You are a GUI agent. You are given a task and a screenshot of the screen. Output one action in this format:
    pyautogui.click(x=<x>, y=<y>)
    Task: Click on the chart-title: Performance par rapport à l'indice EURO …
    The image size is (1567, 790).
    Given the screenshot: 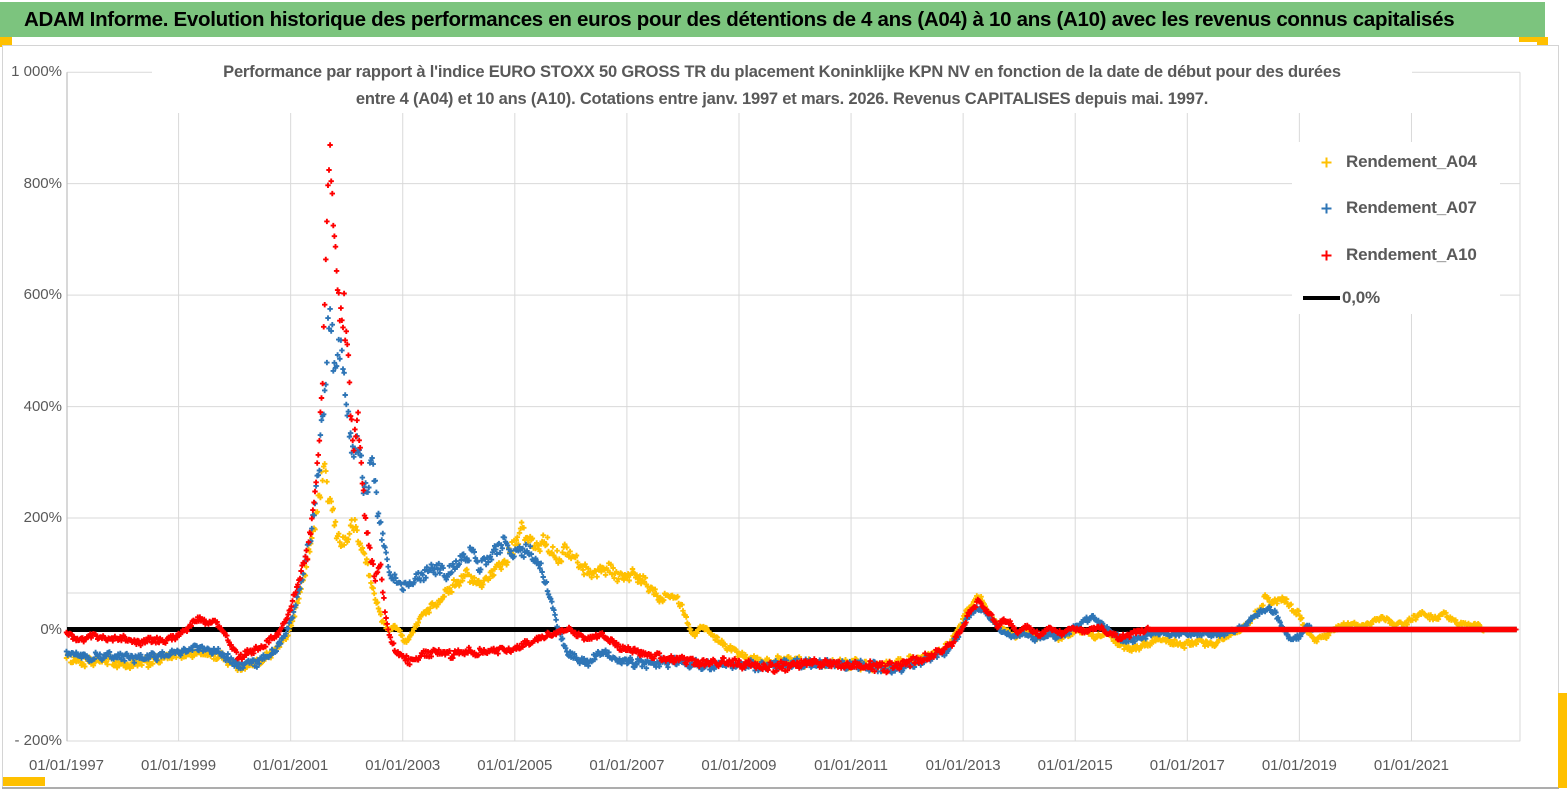 What is the action you would take?
    pyautogui.click(x=782, y=86)
    